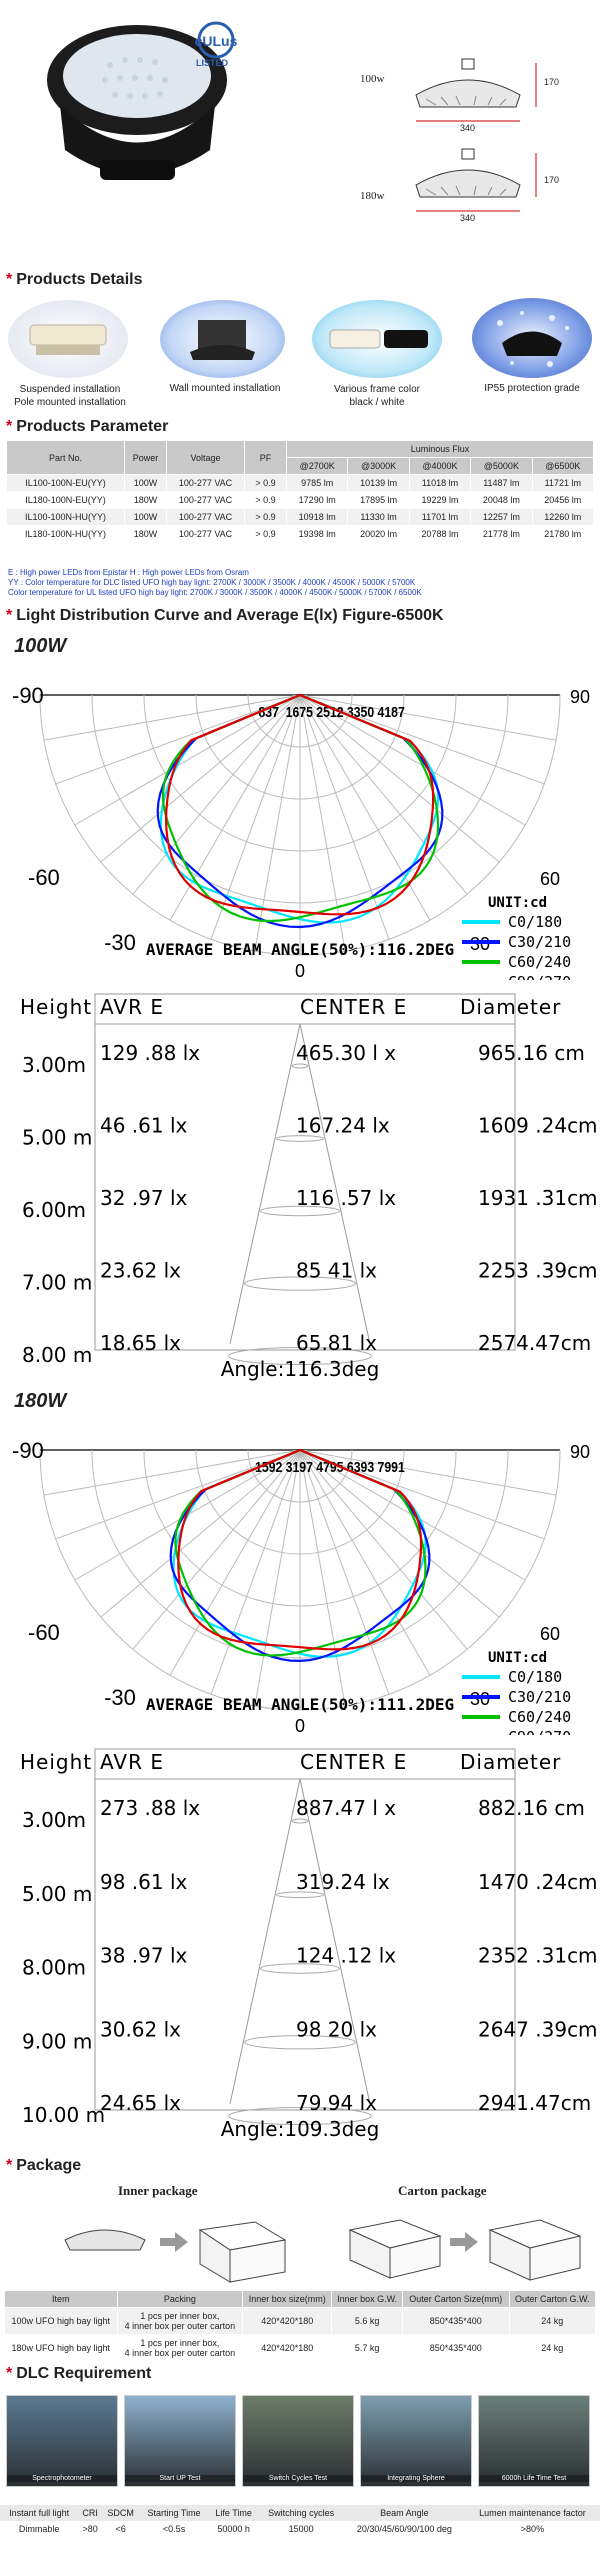 The image size is (600, 2557). I want to click on dlc-photo-label: Integrating Sphere, so click(416, 2478).